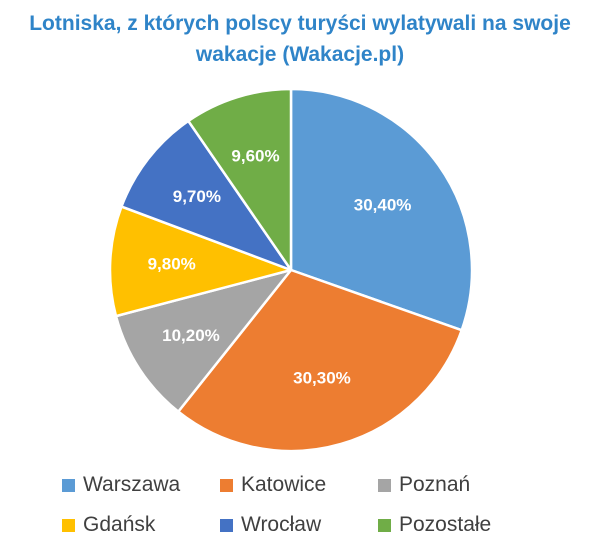  What do you see at coordinates (435, 484) in the screenshot?
I see `legend-label: Poznań` at bounding box center [435, 484].